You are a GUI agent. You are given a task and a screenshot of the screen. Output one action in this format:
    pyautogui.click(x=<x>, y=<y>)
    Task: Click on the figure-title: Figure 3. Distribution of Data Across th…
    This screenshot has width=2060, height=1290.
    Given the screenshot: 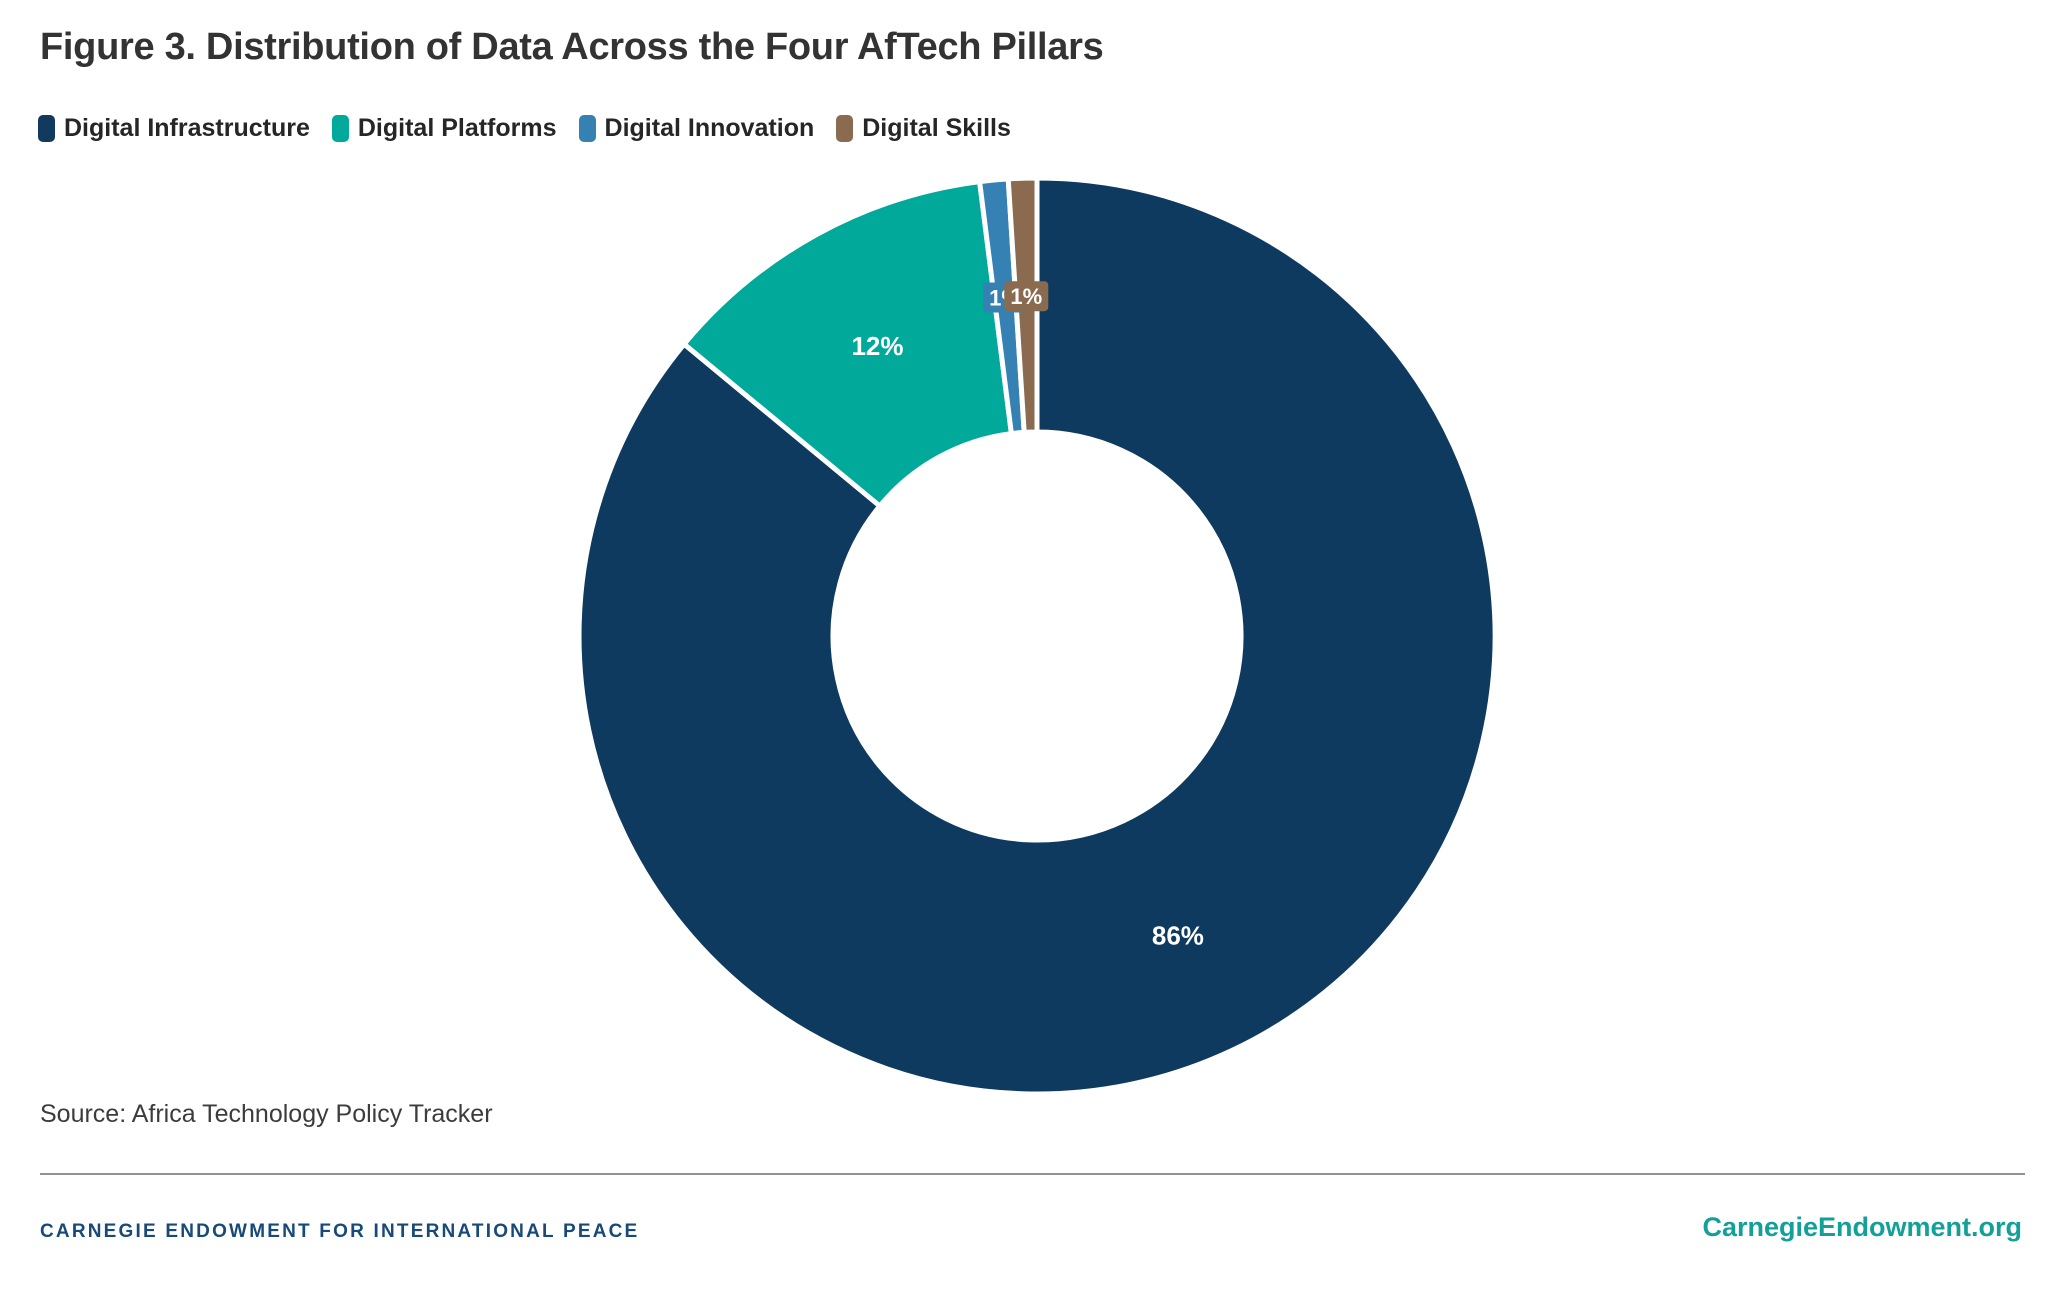 What is the action you would take?
    pyautogui.click(x=572, y=47)
    